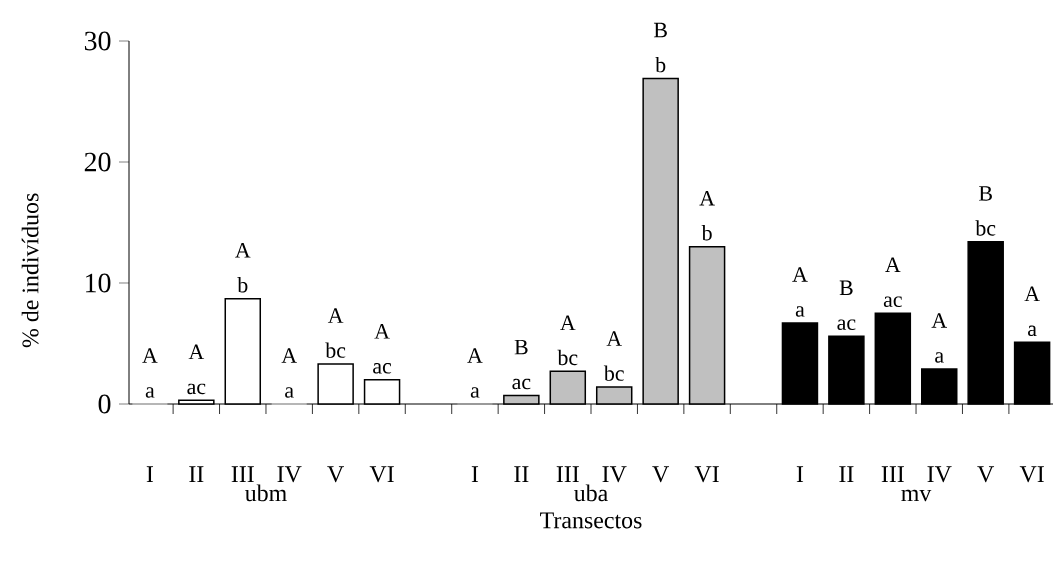 Image resolution: width=1053 pixels, height=568 pixels. What do you see at coordinates (104, 404) in the screenshot?
I see `y-tick-label: 0` at bounding box center [104, 404].